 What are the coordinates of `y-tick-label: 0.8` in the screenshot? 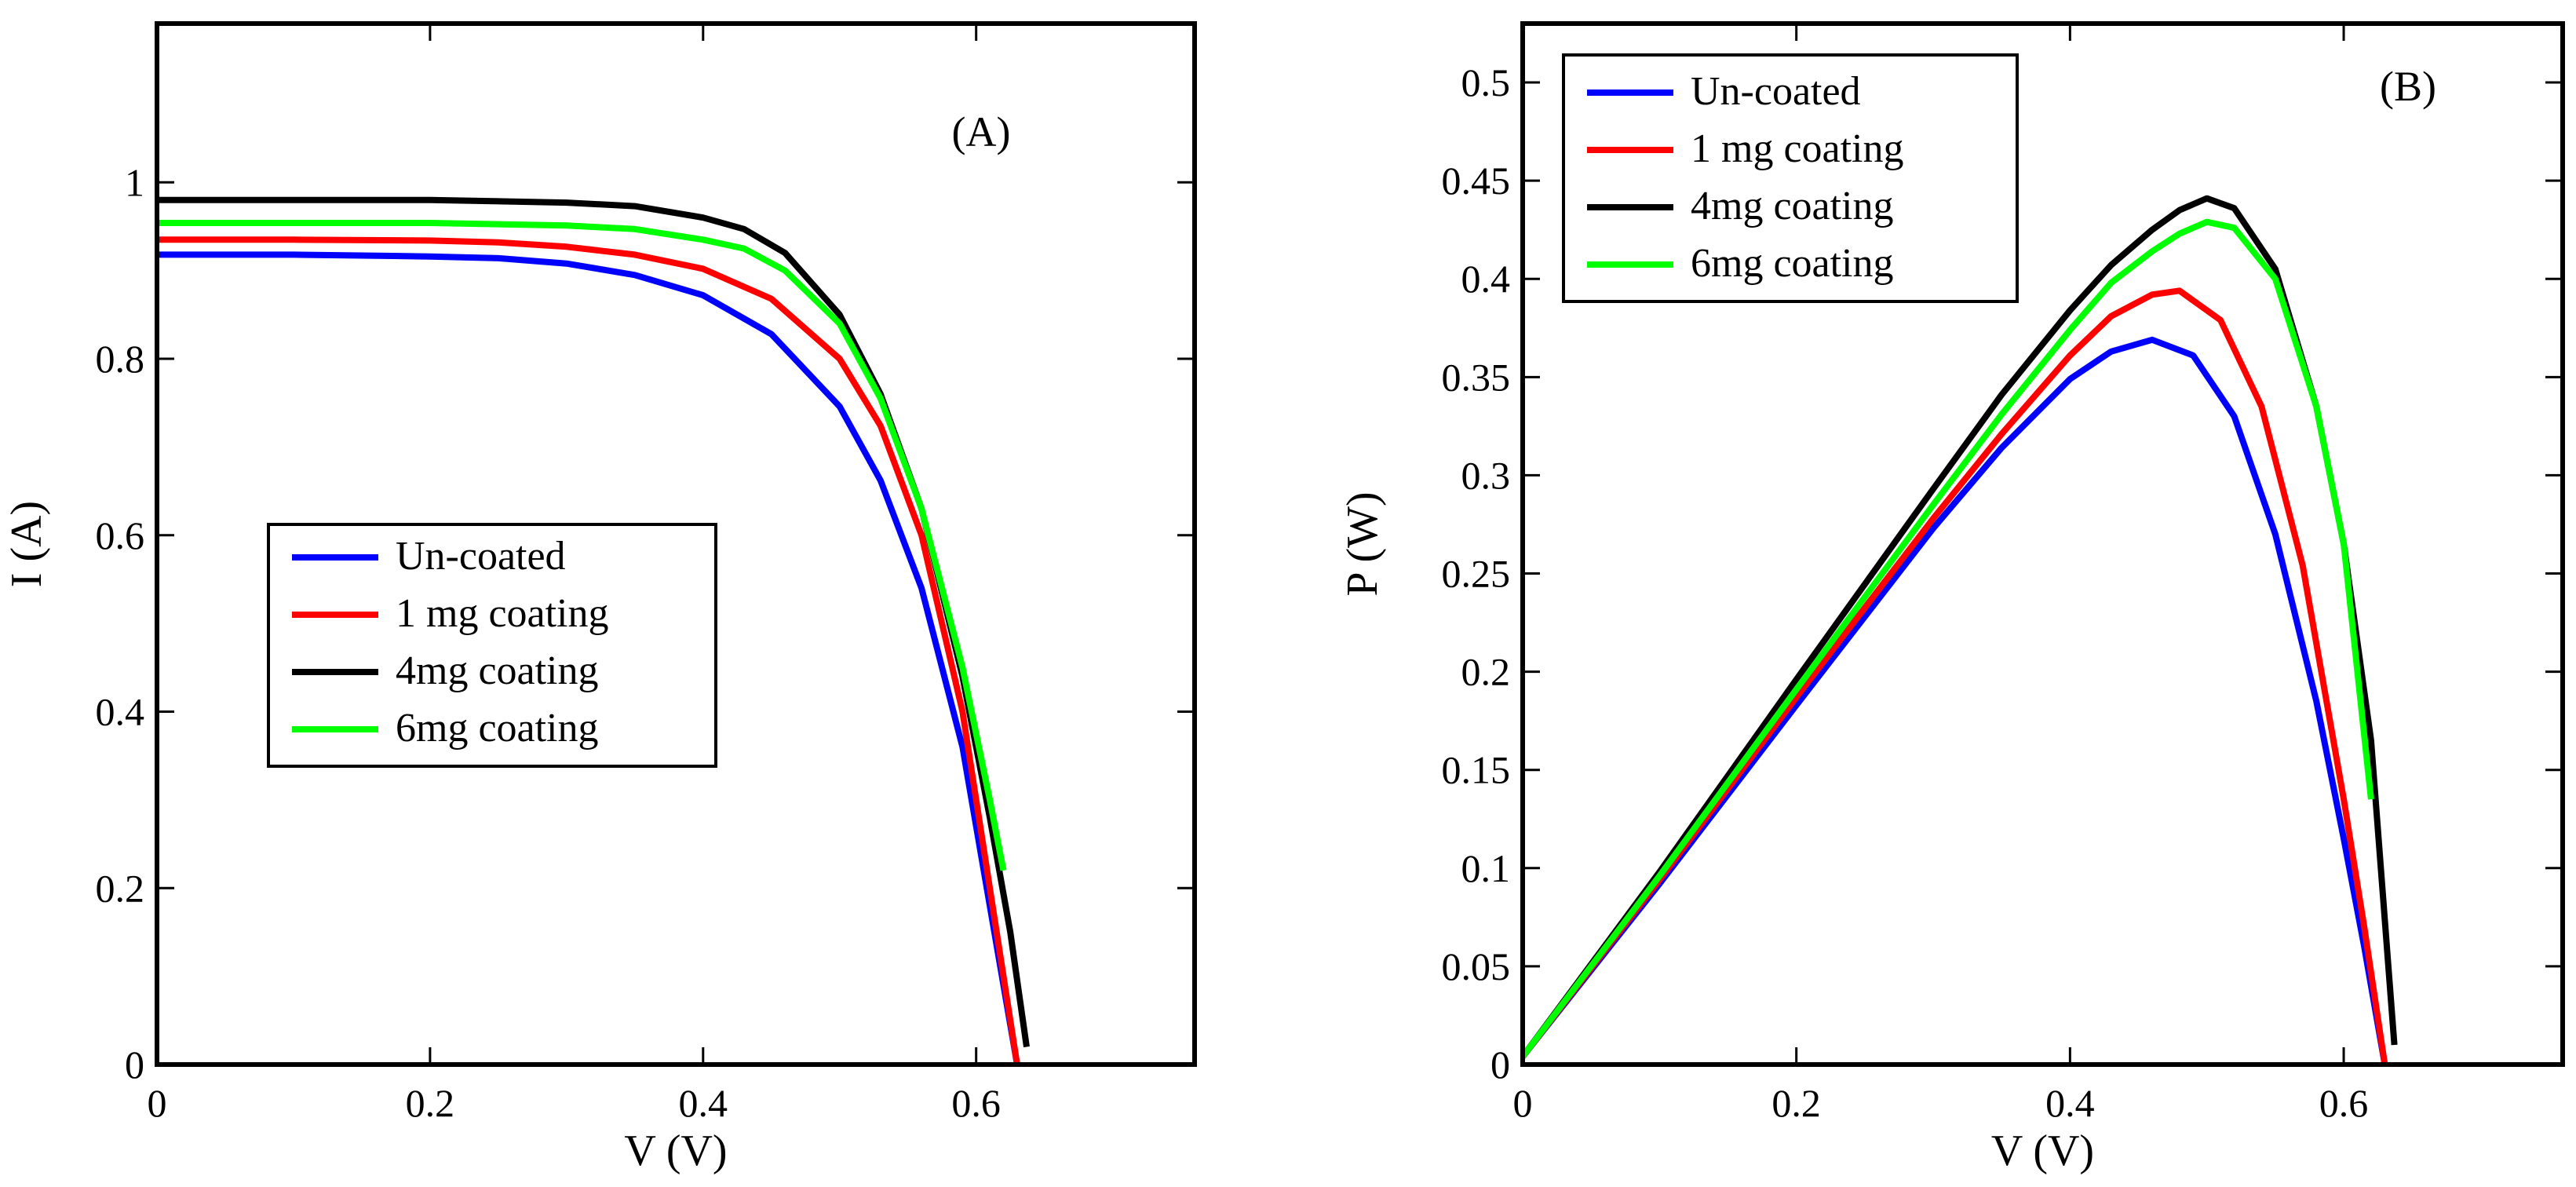 It's located at (121, 359).